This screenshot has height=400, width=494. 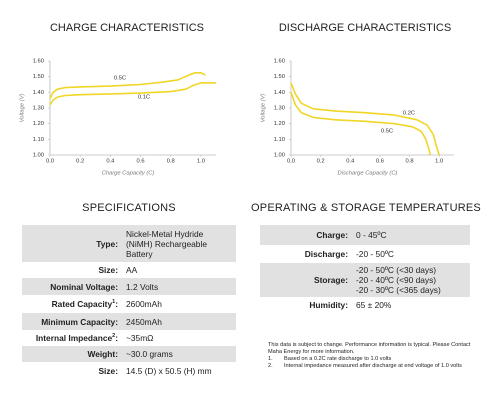 I want to click on footnote-mark: 2, so click(x=114, y=336).